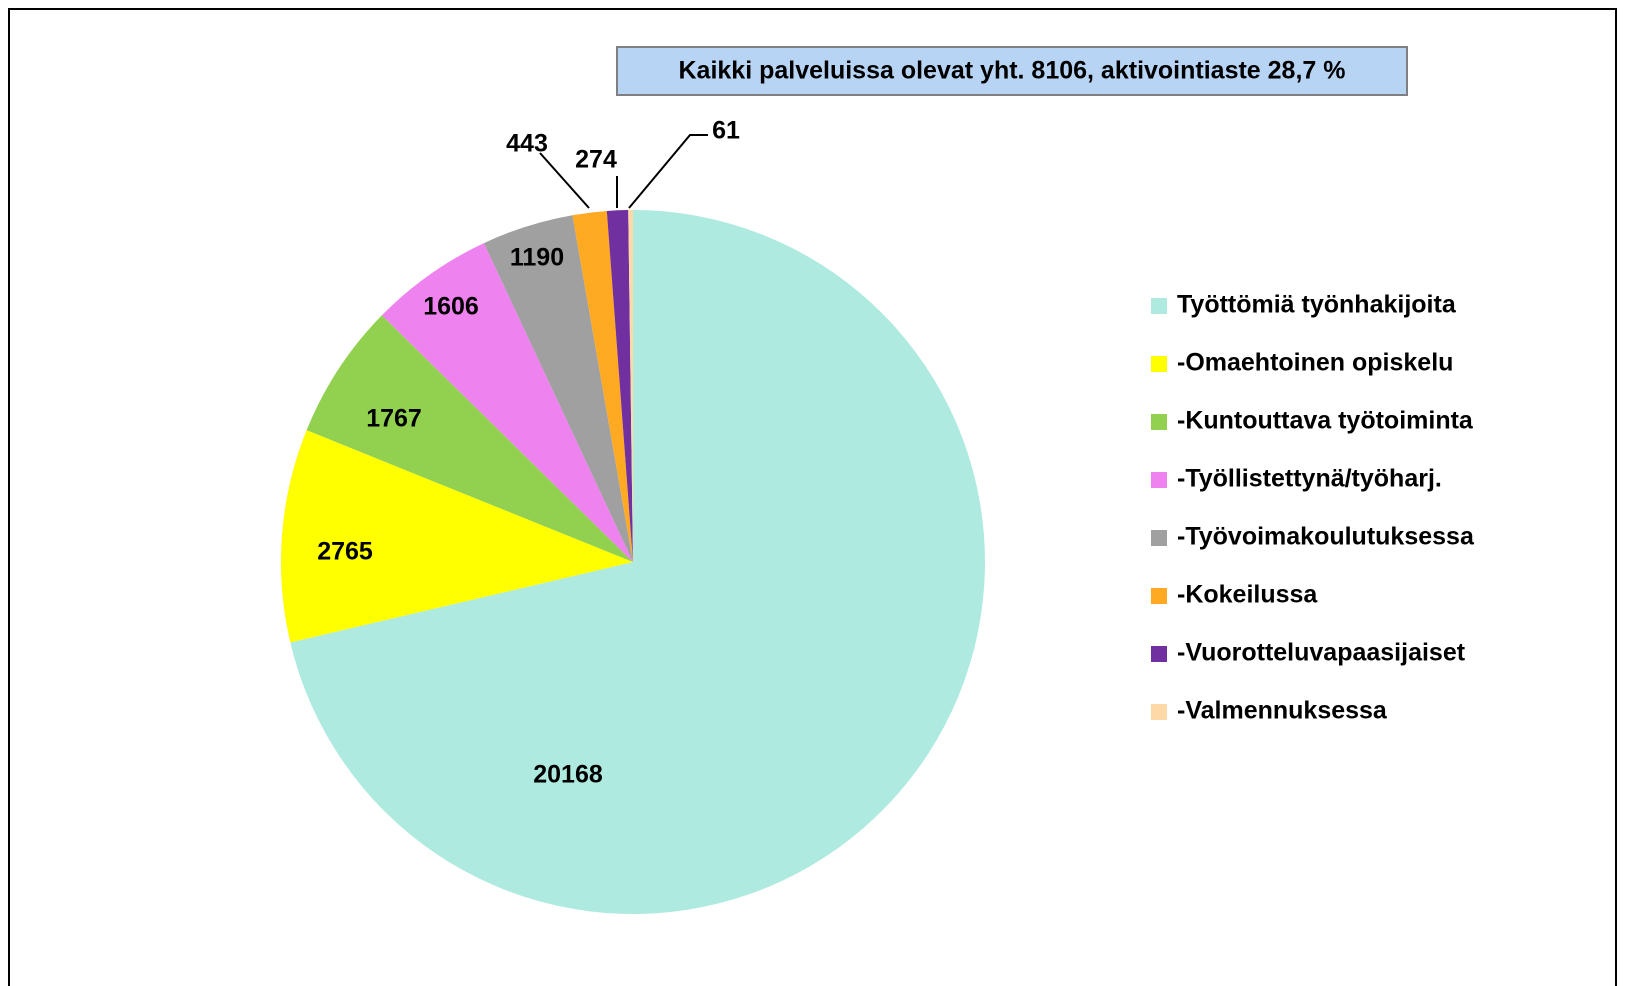 Image resolution: width=1626 pixels, height=986 pixels. I want to click on data-label: 1606, so click(451, 307).